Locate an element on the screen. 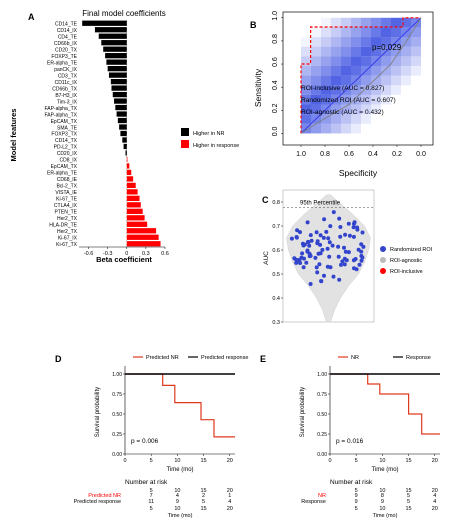  legend-label: Higher in response is located at coordinates (216, 146).